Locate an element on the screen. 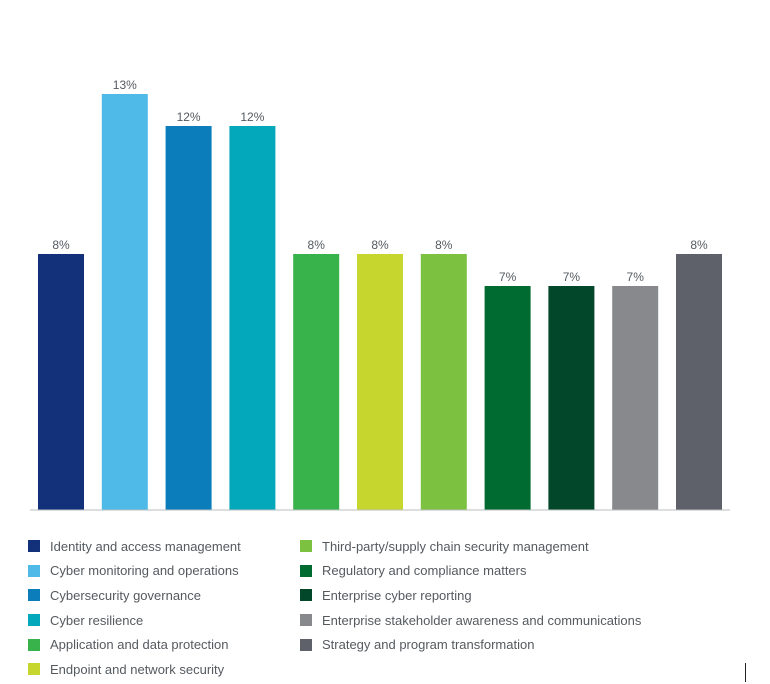 This screenshot has width=770, height=684. legend-item-3: Cybersecurity governance is located at coordinates (134, 595).